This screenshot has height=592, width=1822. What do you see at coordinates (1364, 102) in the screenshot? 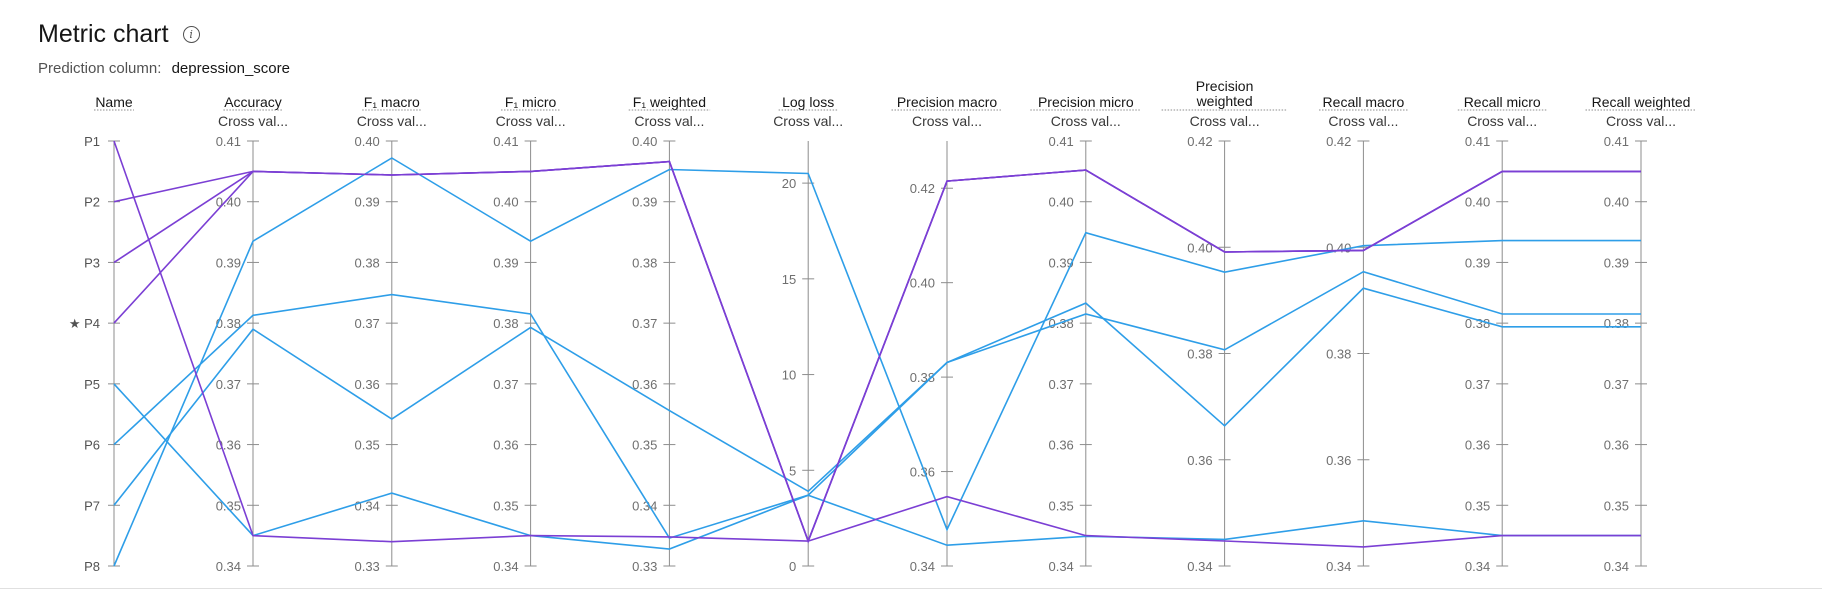
I see `axis-label-recall_macro: Recall macro` at bounding box center [1364, 102].